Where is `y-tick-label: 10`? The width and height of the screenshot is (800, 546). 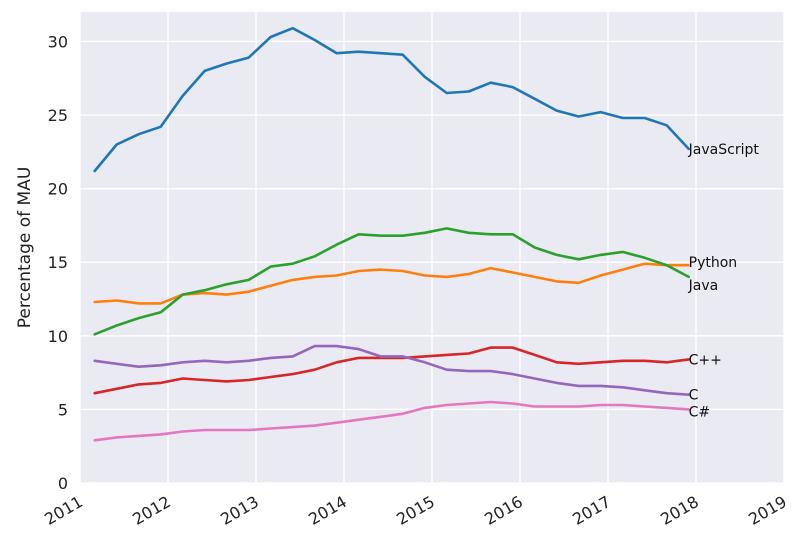
y-tick-label: 10 is located at coordinates (58, 336).